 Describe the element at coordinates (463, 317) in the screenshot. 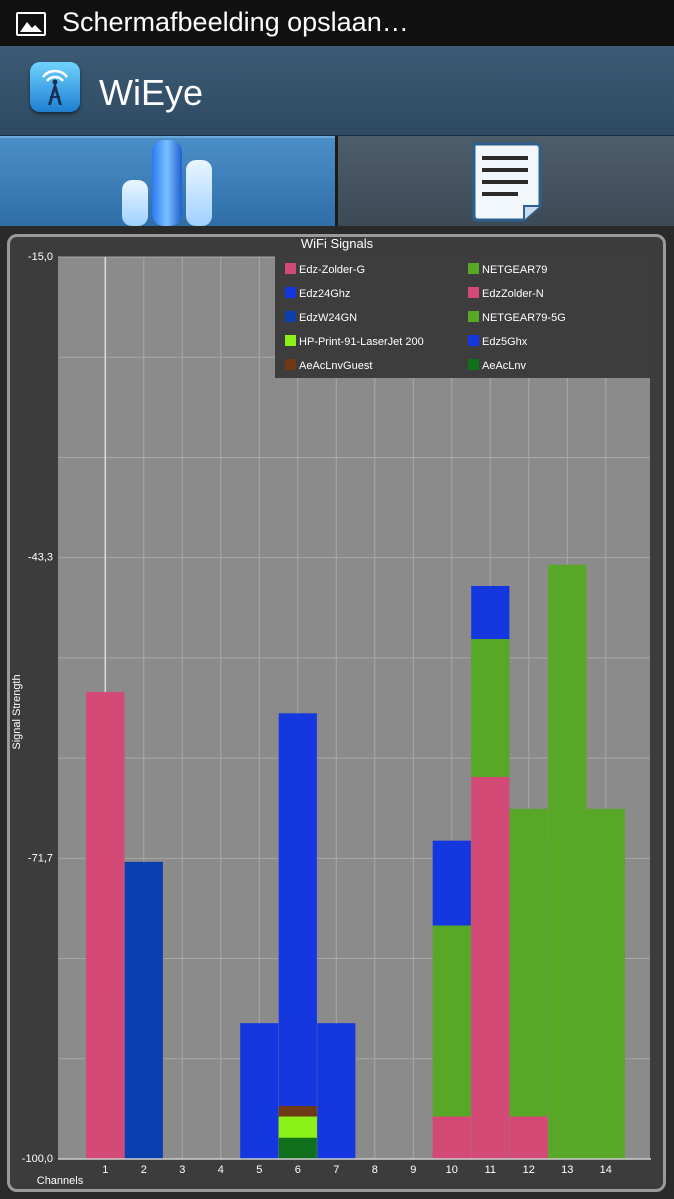

I see `legend-box` at that location.